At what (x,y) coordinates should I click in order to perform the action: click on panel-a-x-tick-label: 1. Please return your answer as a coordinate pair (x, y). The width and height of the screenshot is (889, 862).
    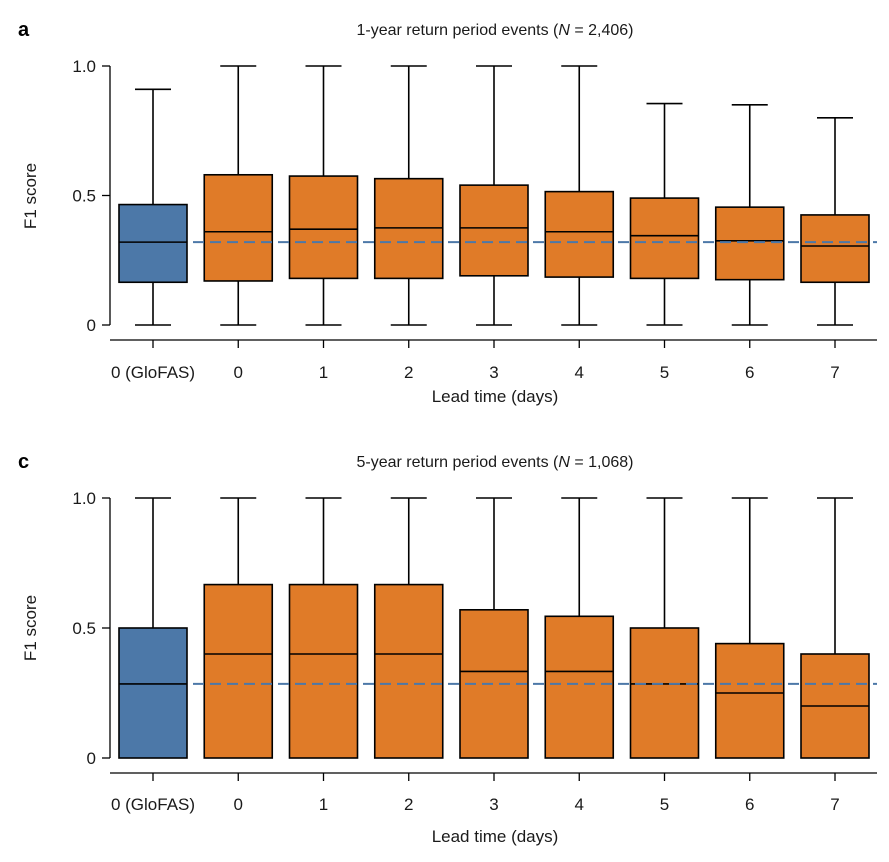
    Looking at the image, I should click on (323, 372).